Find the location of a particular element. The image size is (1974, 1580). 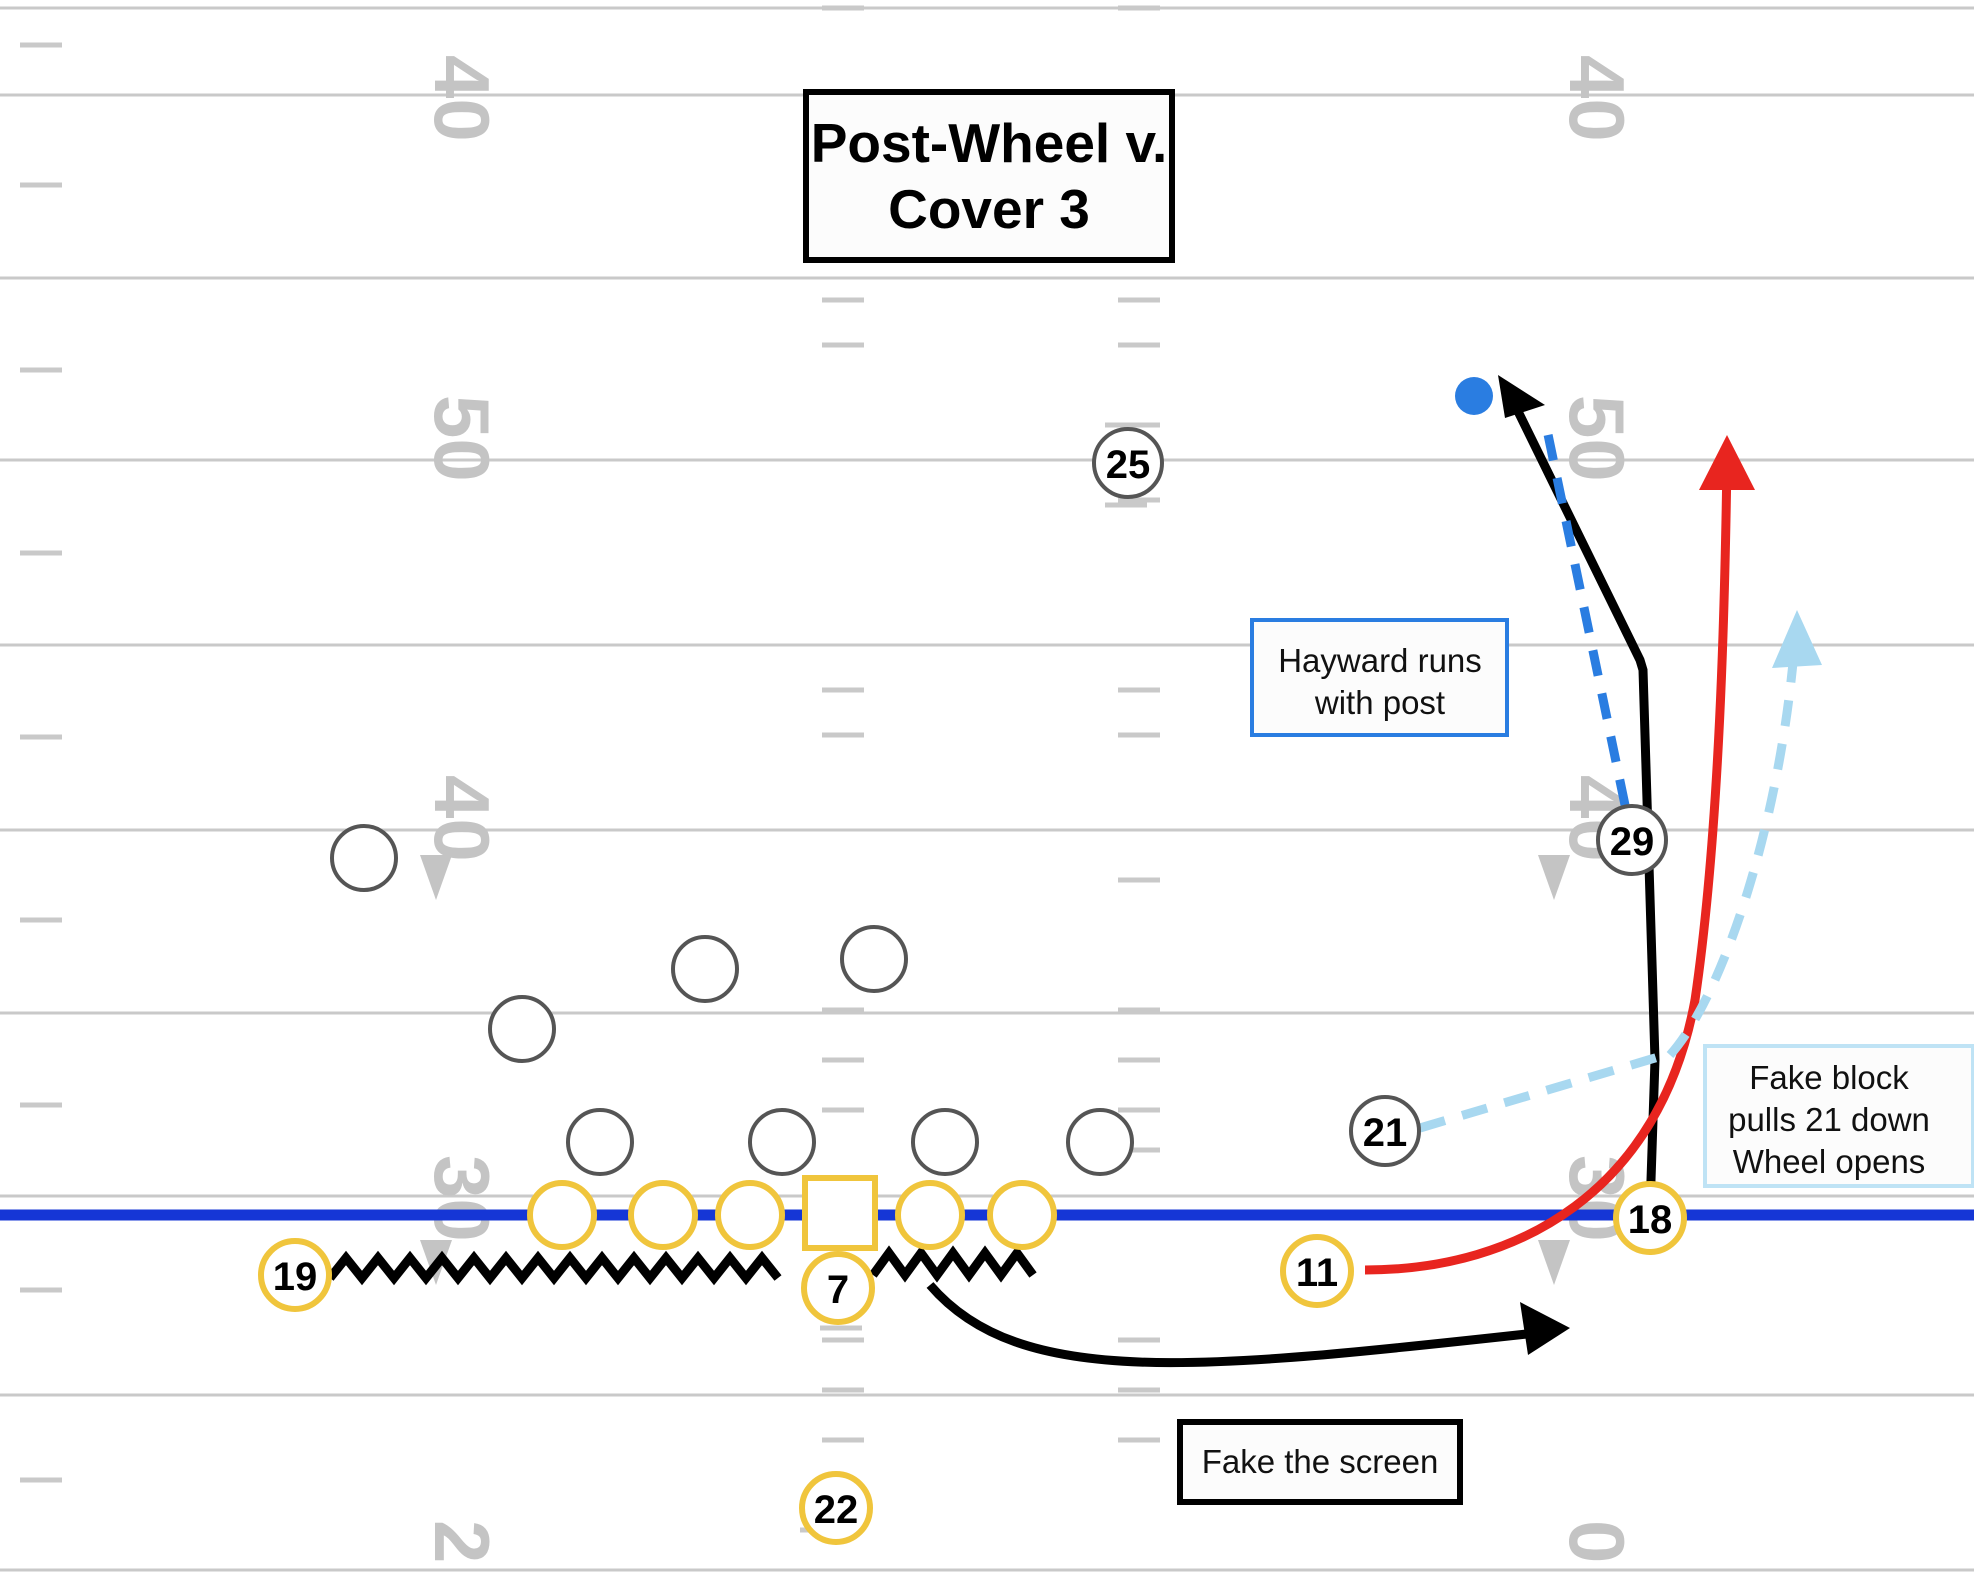

title-line-2: Cover 3 is located at coordinates (989, 209).